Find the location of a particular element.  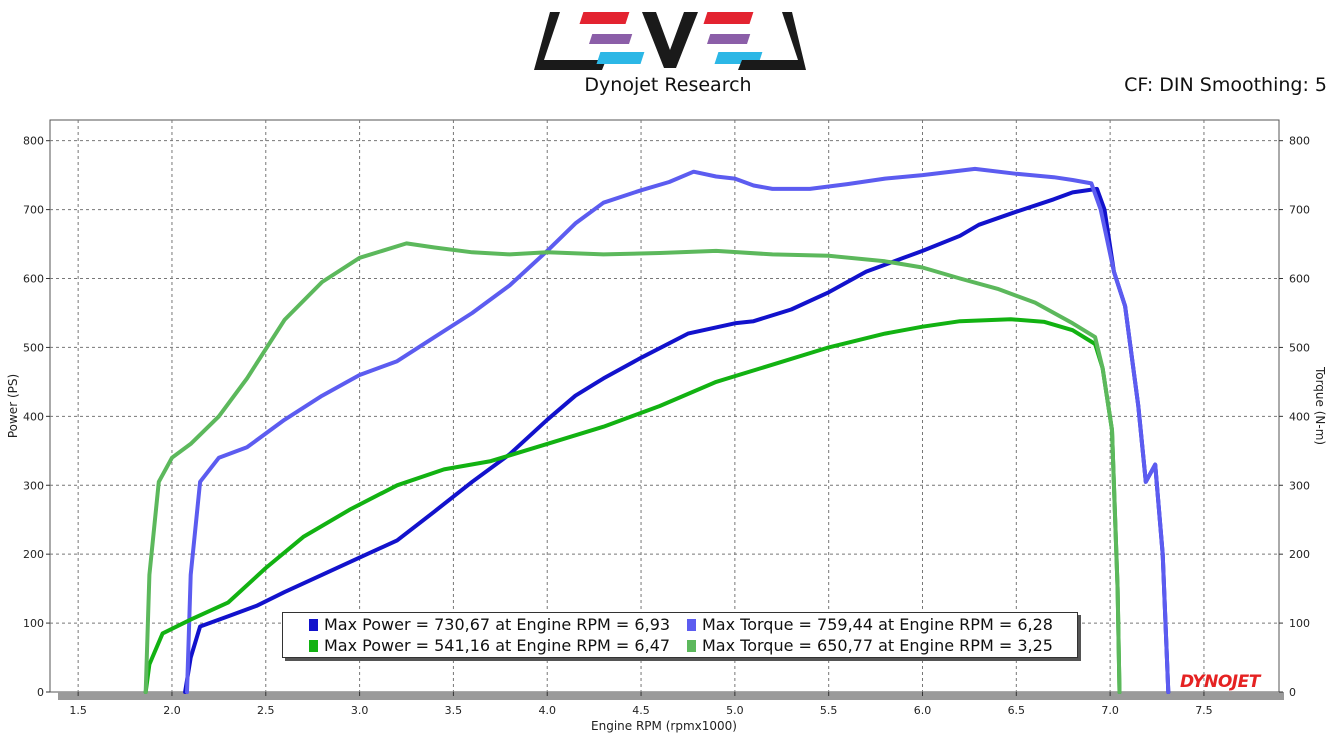

y-tick-label-right: 600 is located at coordinates (1299, 279).